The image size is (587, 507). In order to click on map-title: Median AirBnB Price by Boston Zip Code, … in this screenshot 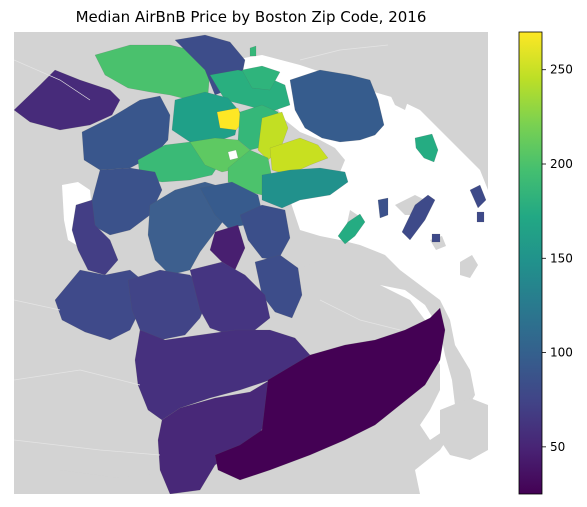, I will do `click(251, 17)`.